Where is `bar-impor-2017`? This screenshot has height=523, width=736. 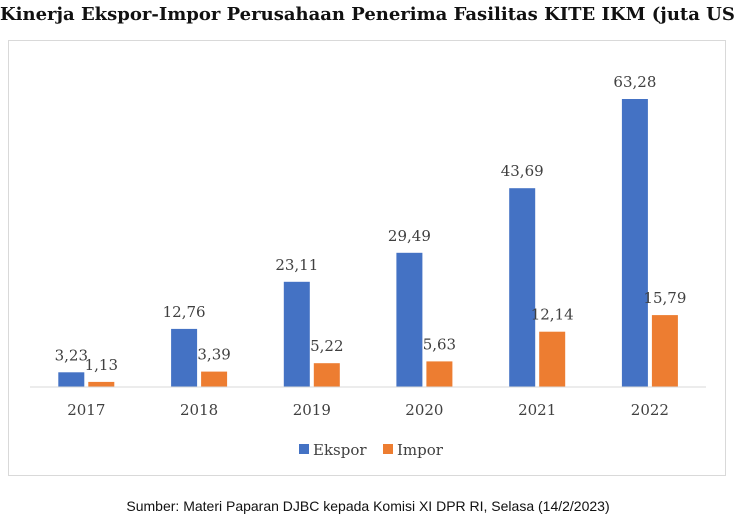
bar-impor-2017 is located at coordinates (101, 384).